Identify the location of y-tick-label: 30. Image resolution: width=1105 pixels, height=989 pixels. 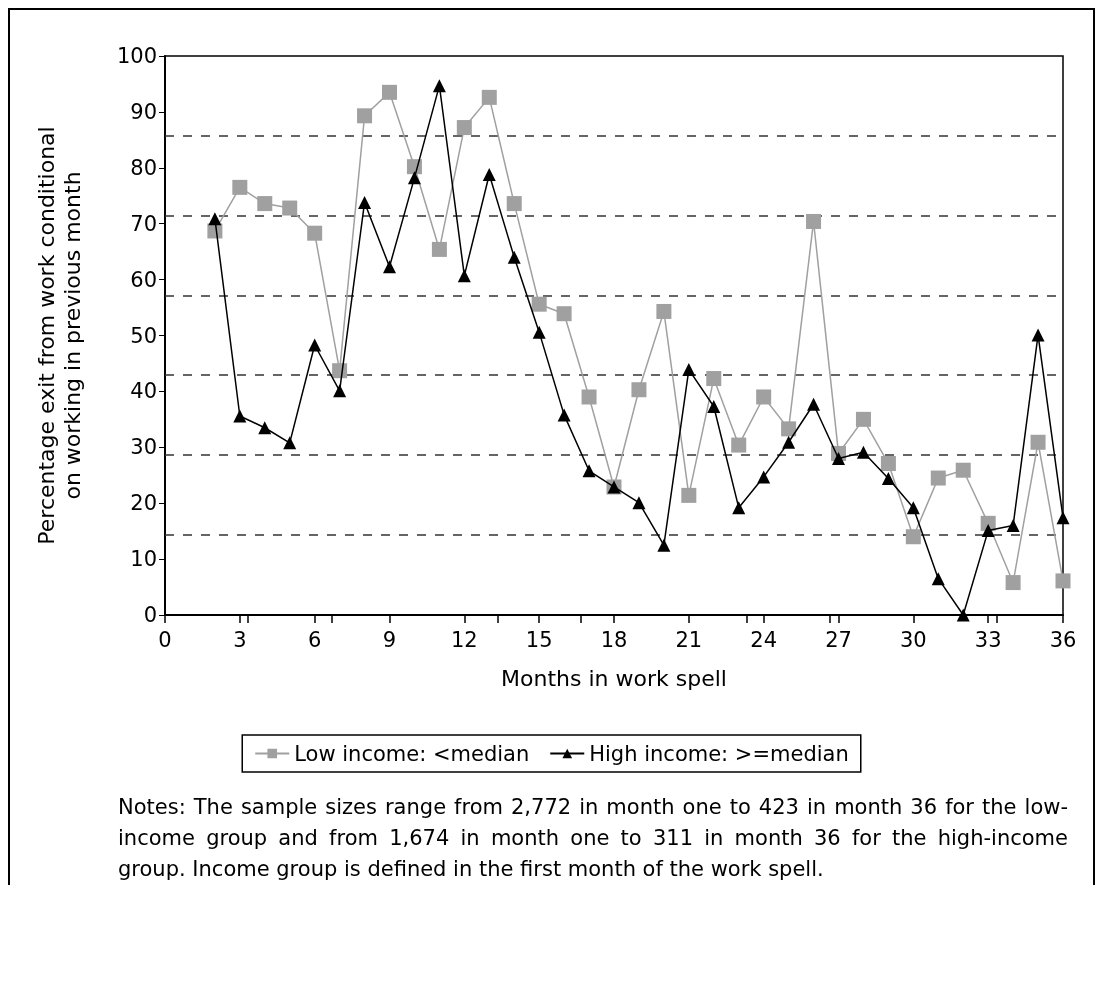
(143, 447).